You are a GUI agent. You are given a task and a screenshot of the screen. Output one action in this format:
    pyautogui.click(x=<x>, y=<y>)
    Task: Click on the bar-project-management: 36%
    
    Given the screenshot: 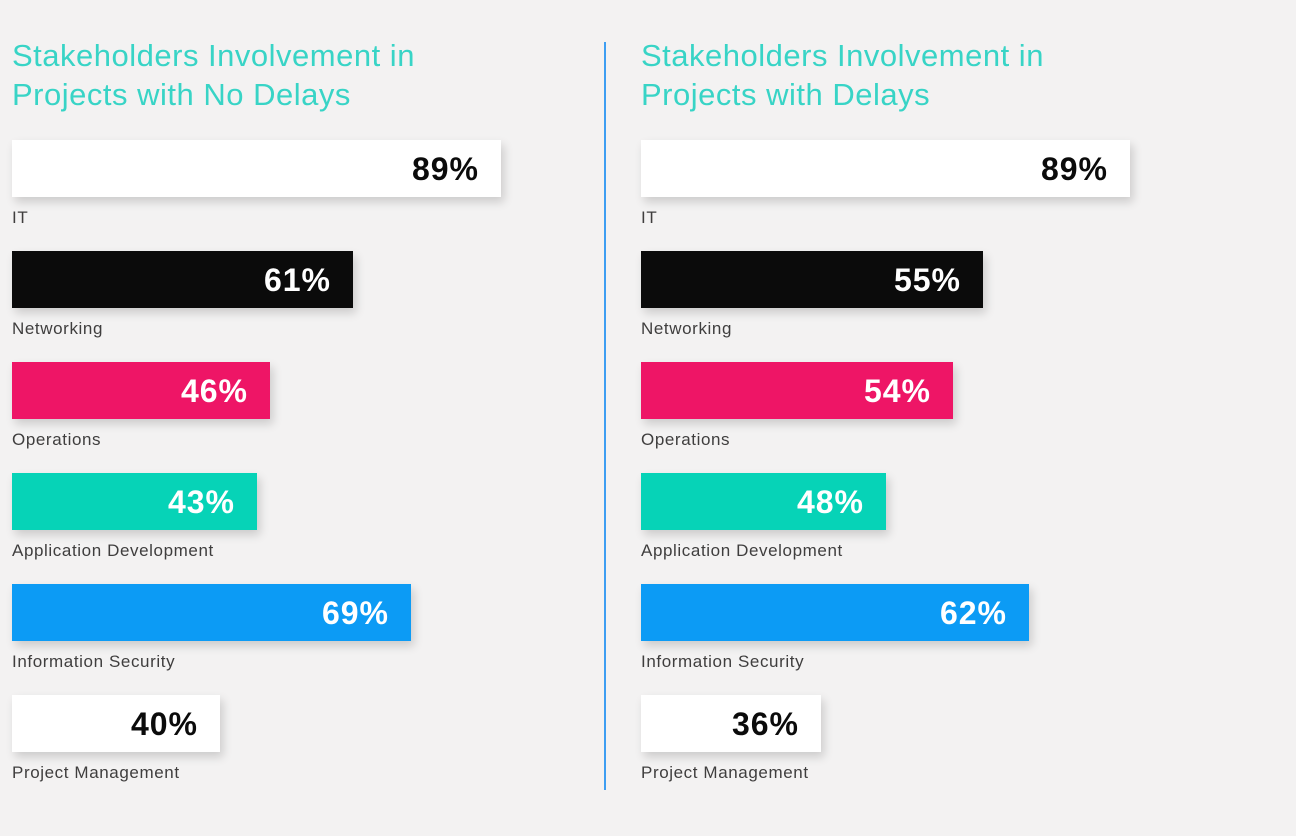 What is the action you would take?
    pyautogui.click(x=731, y=723)
    